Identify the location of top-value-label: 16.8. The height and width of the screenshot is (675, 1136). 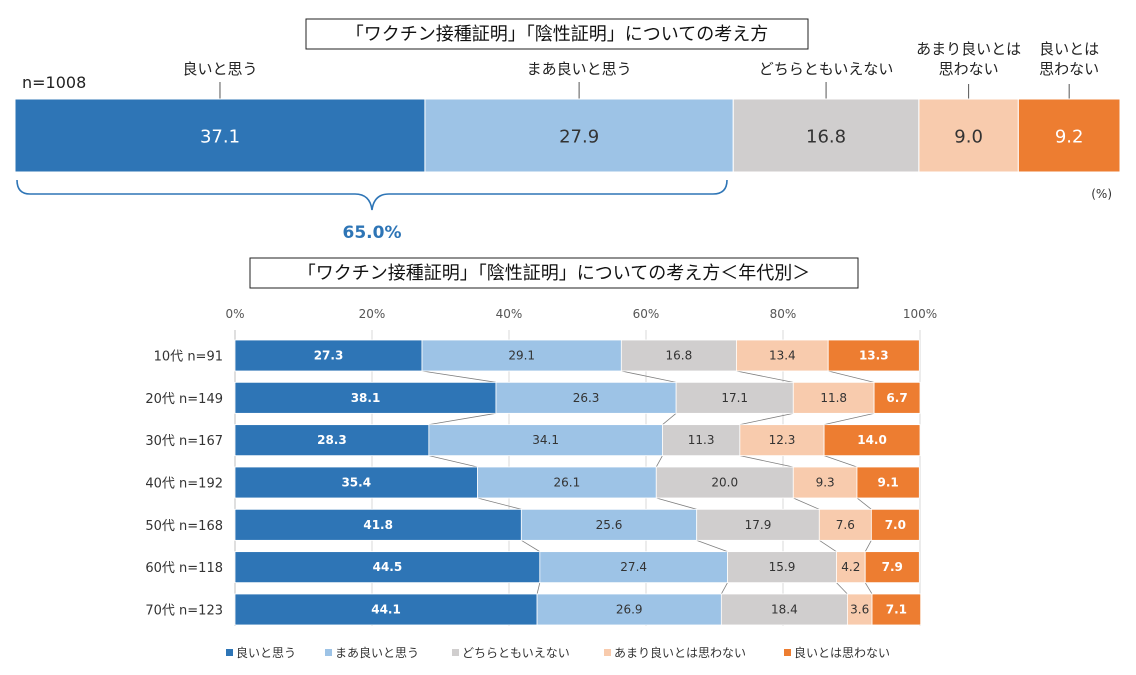
(826, 137).